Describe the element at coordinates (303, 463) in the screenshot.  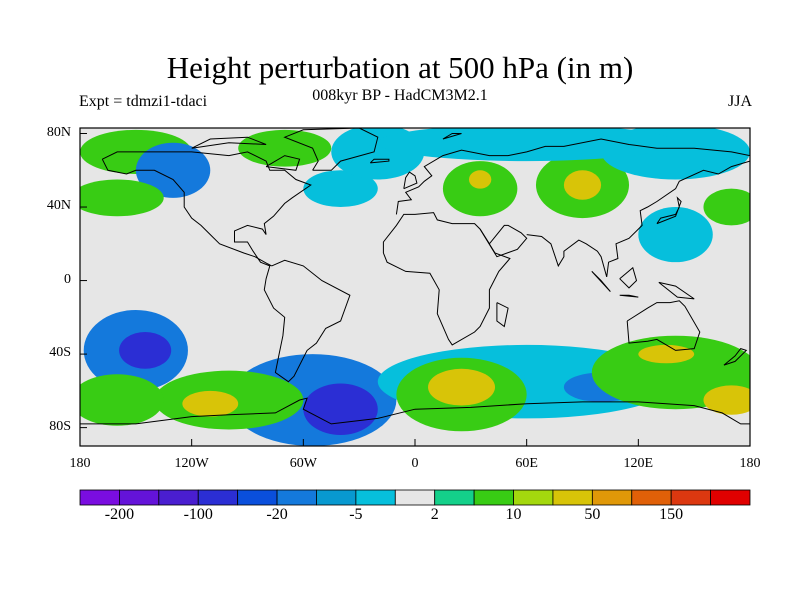
I see `lon-tick-label: 60W` at that location.